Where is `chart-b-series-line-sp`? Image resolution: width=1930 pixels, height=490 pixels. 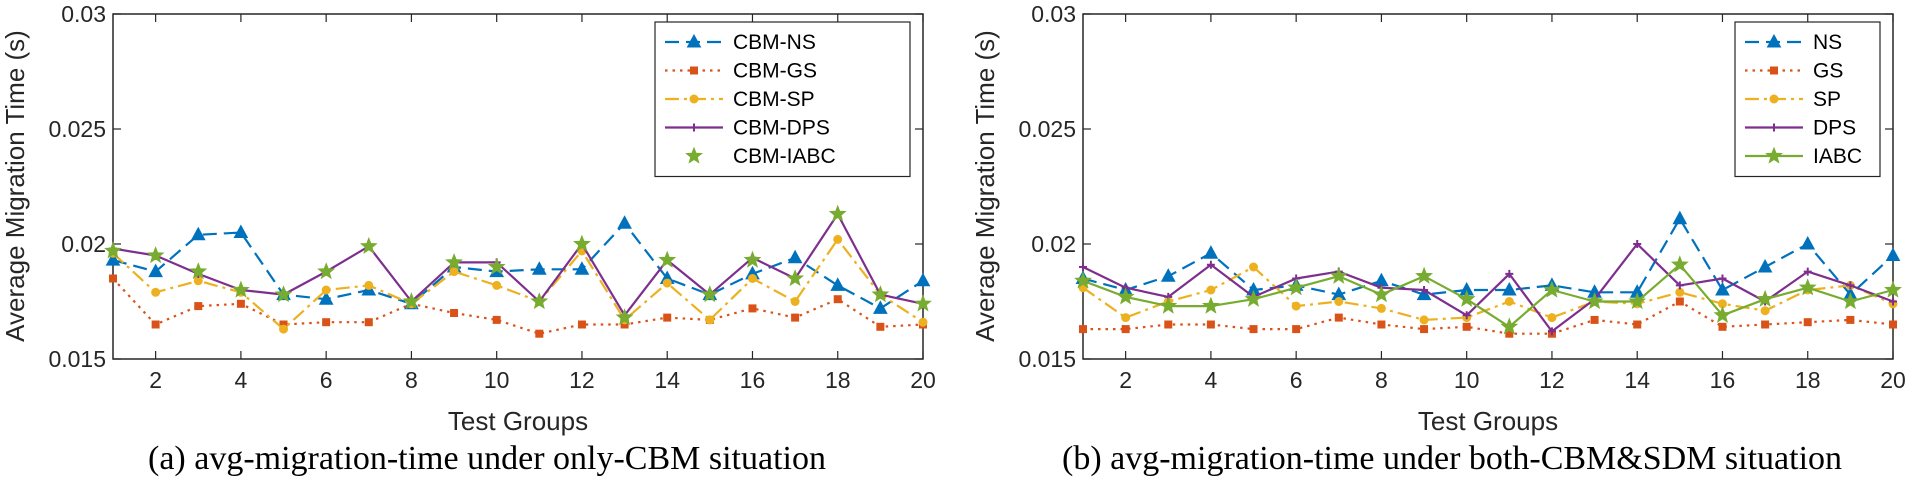 chart-b-series-line-sp is located at coordinates (1488, 293).